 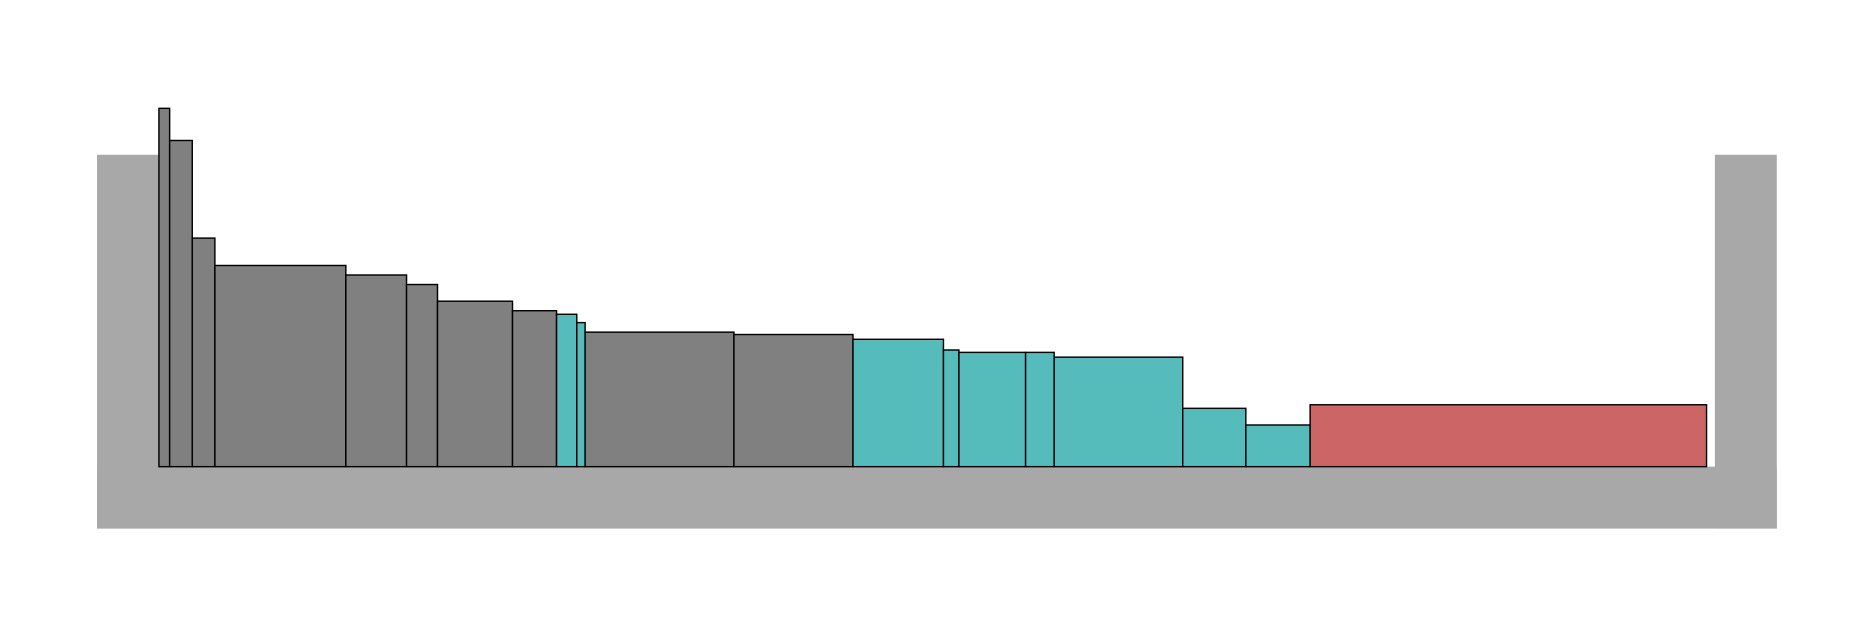 What do you see at coordinates (1745, 341) in the screenshot?
I see `right-wall` at bounding box center [1745, 341].